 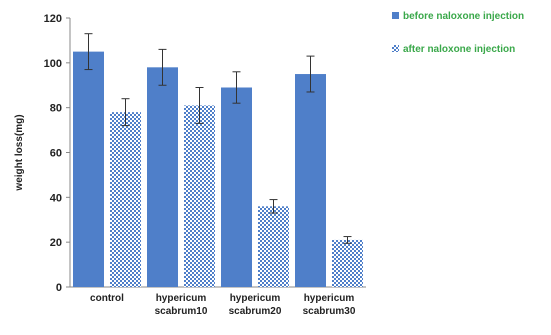 What do you see at coordinates (329, 311) in the screenshot?
I see `x-category-label: scabrum30` at bounding box center [329, 311].